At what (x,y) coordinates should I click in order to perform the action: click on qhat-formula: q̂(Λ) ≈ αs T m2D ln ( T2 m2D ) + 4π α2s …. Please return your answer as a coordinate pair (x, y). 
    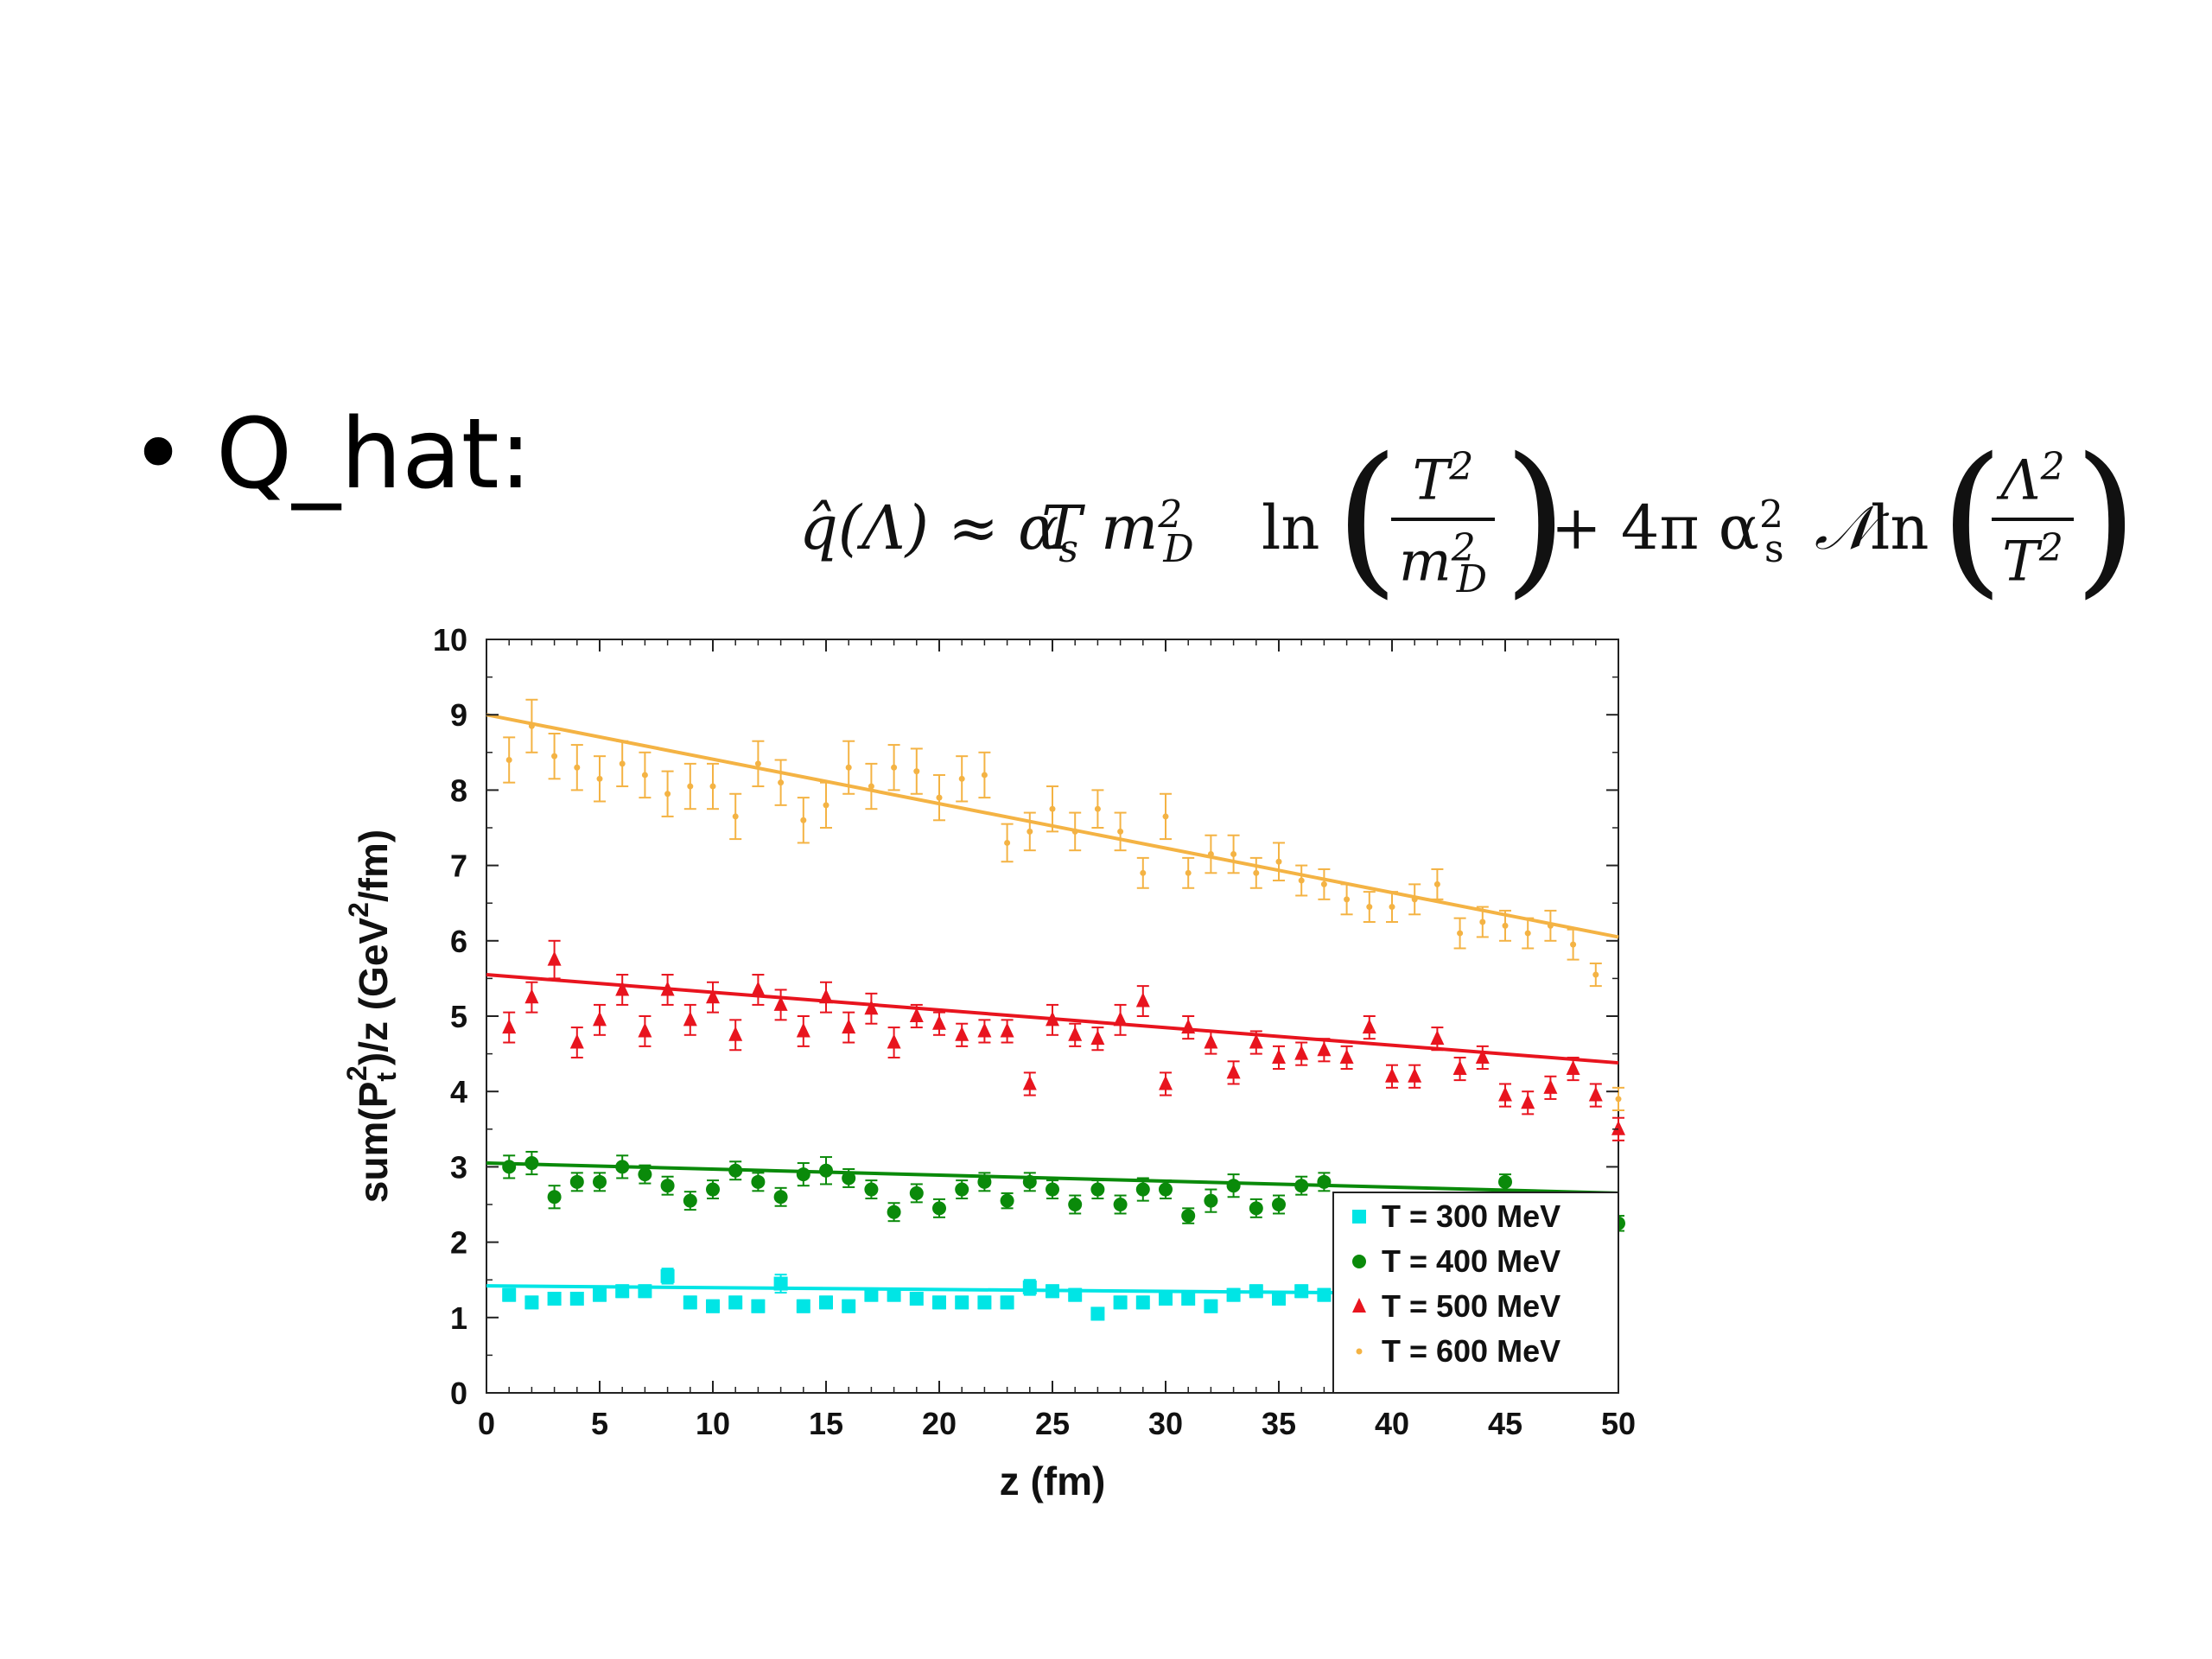
    Looking at the image, I should click on (1468, 527).